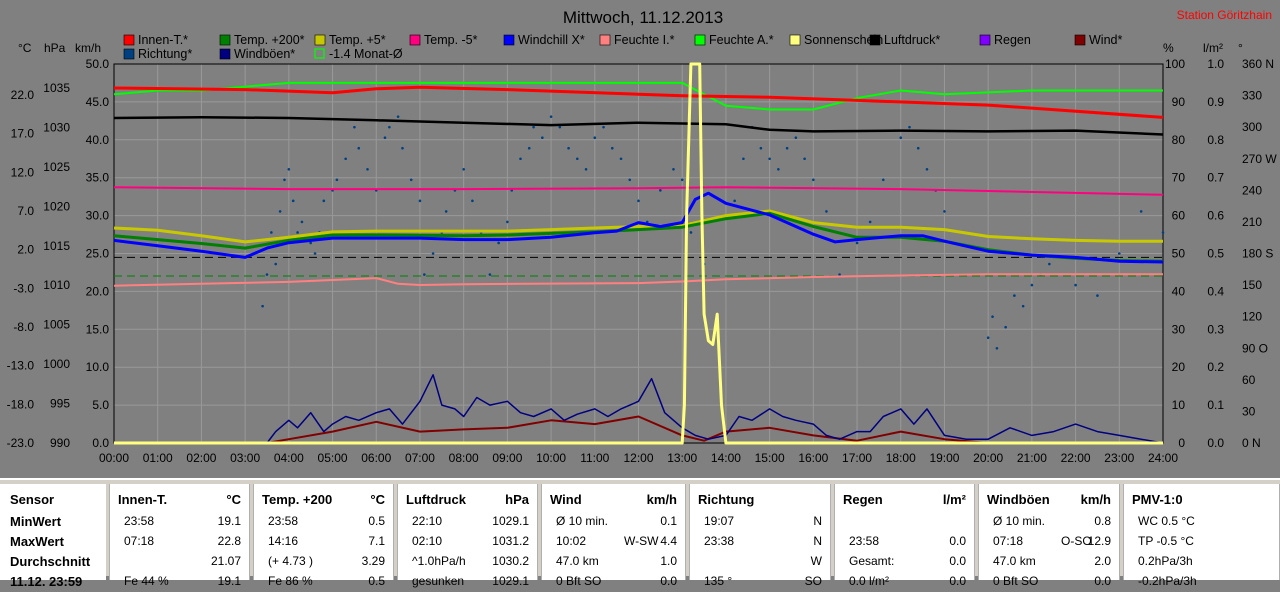 The height and width of the screenshot is (592, 1280). What do you see at coordinates (283, 521) in the screenshot?
I see `row-label: 23:58` at bounding box center [283, 521].